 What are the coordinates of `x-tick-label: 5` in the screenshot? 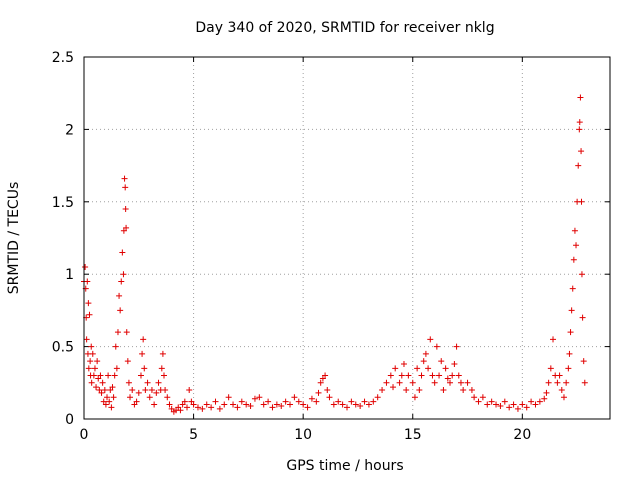 It's located at (193, 435).